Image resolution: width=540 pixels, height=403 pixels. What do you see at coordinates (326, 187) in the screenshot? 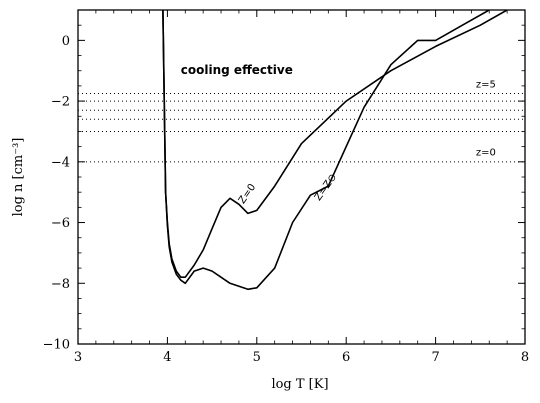
I see `annotation-4: Z=Z⊙` at bounding box center [326, 187].